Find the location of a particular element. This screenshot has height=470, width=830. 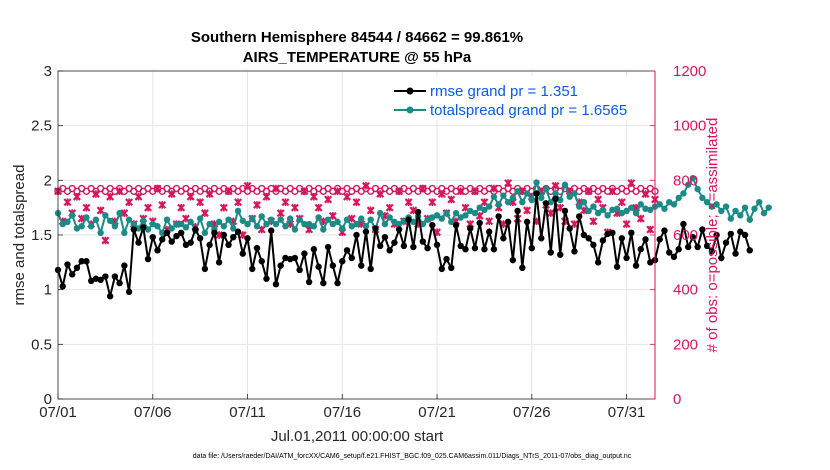

y-axis-label: rmse and totalspread is located at coordinates (19, 235).